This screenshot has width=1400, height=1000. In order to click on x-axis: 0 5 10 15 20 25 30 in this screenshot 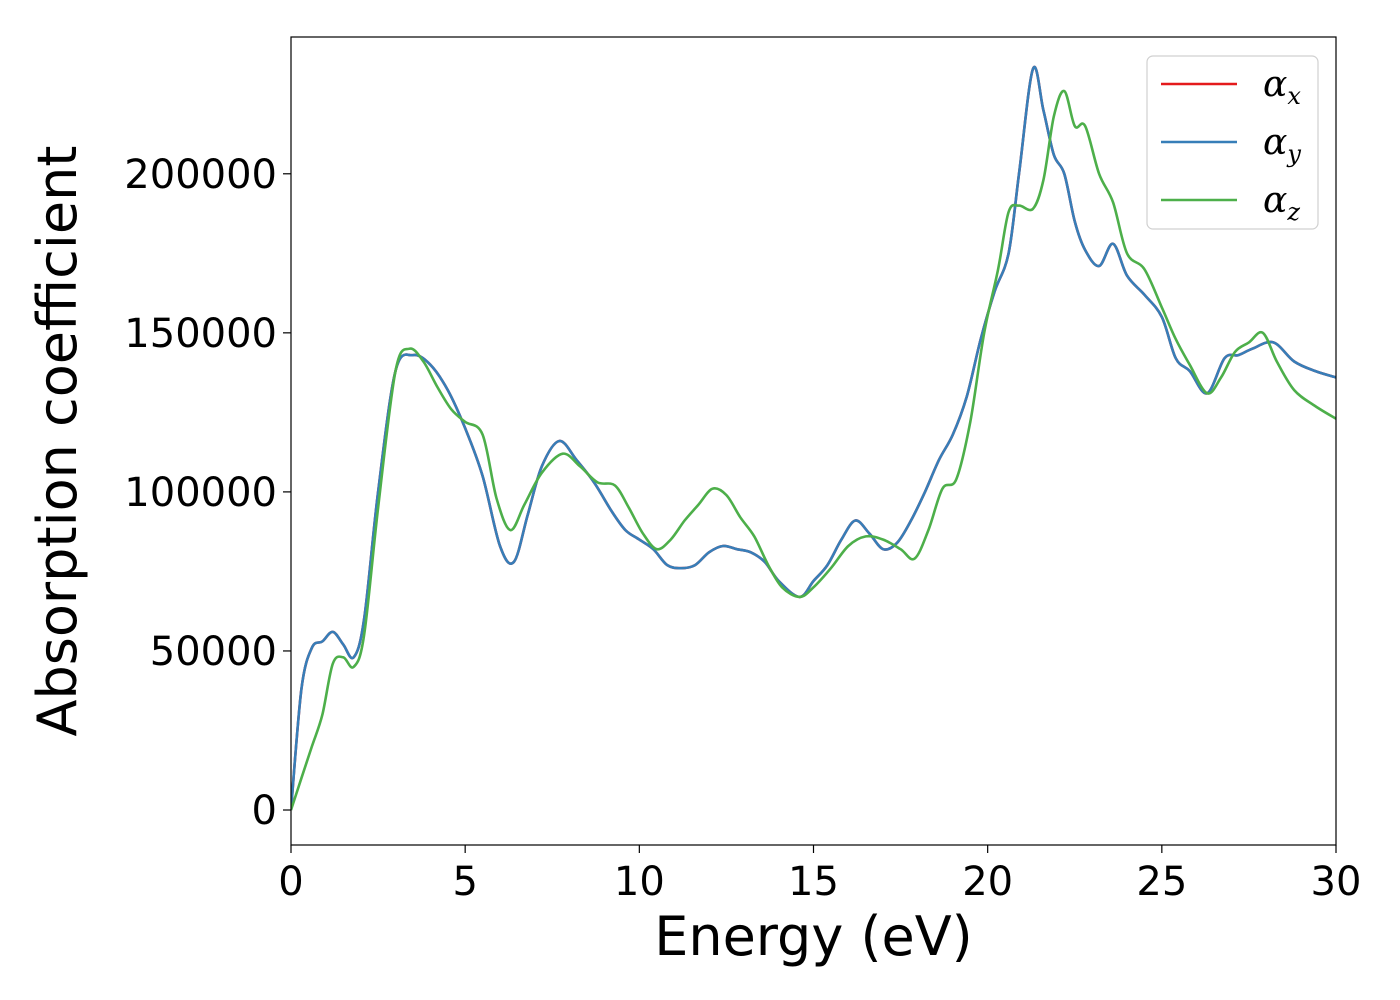, I will do `click(819, 875)`.